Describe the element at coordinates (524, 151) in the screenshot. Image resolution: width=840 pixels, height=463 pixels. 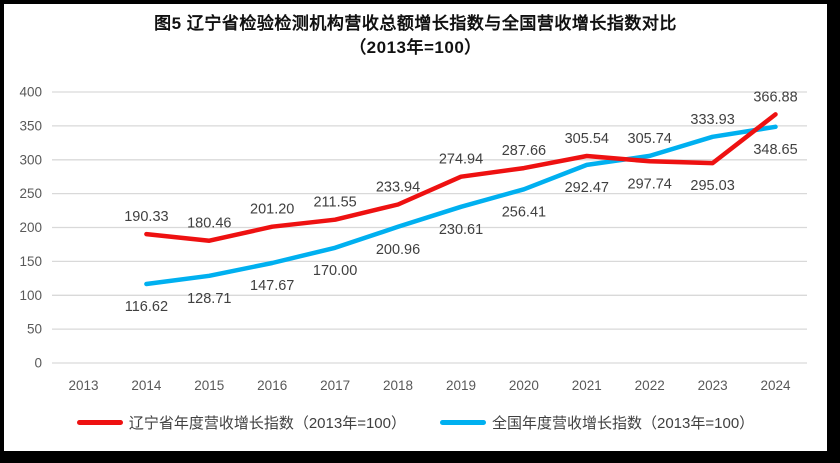
I see `data-label-series-0: 287.66` at that location.